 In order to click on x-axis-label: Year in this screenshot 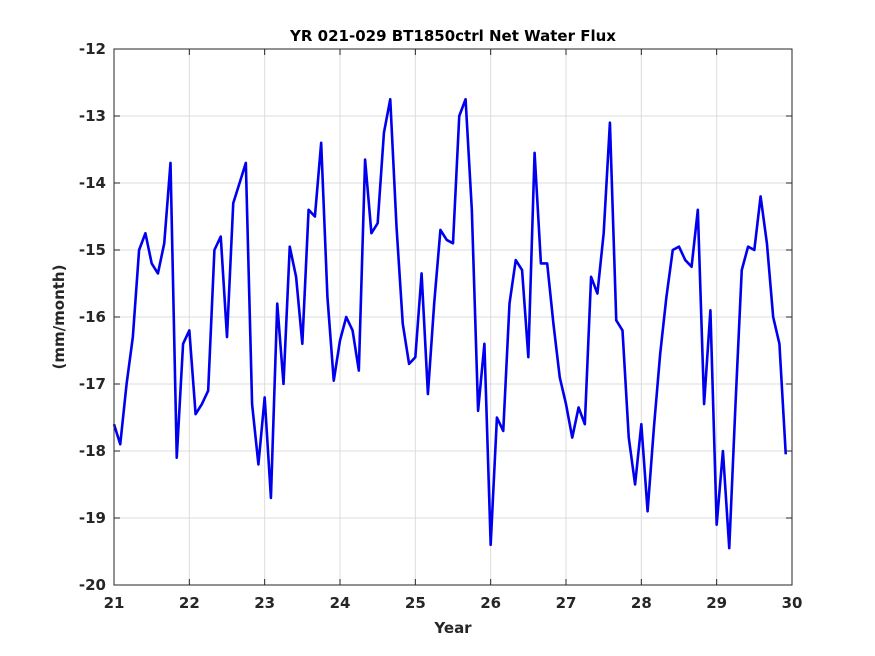, I will do `click(452, 628)`.